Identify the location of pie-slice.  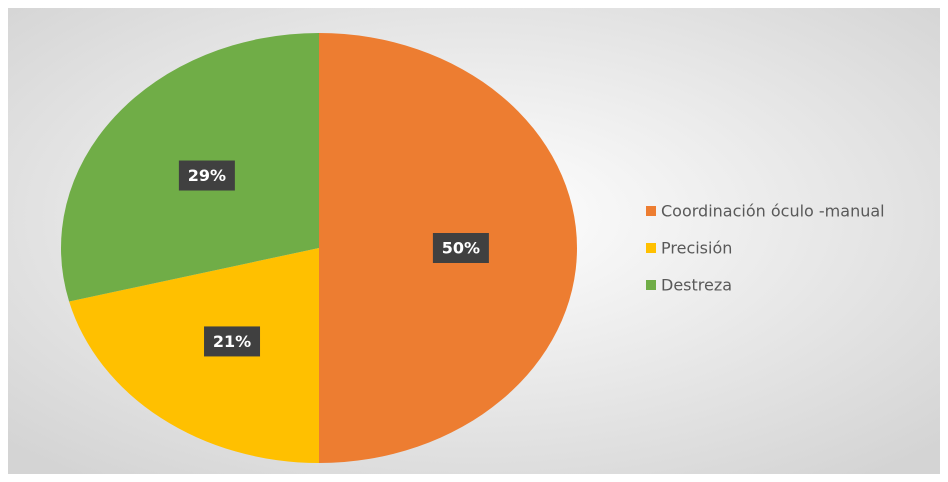
(194, 355).